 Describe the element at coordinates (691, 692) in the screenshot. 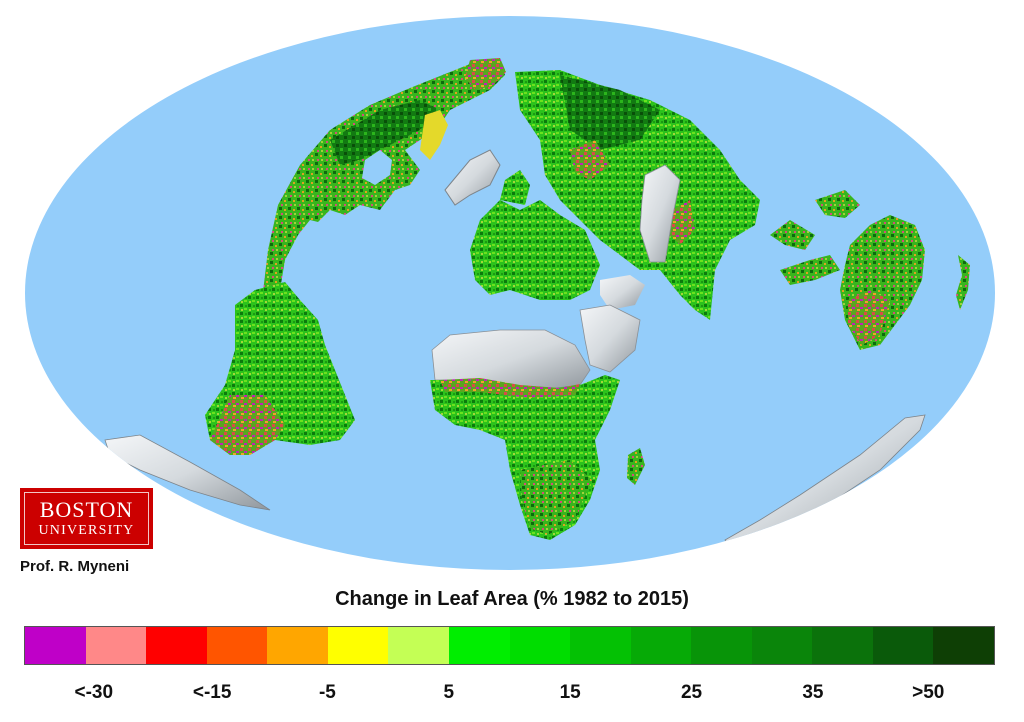

I see `legend-tick-label: 25` at that location.